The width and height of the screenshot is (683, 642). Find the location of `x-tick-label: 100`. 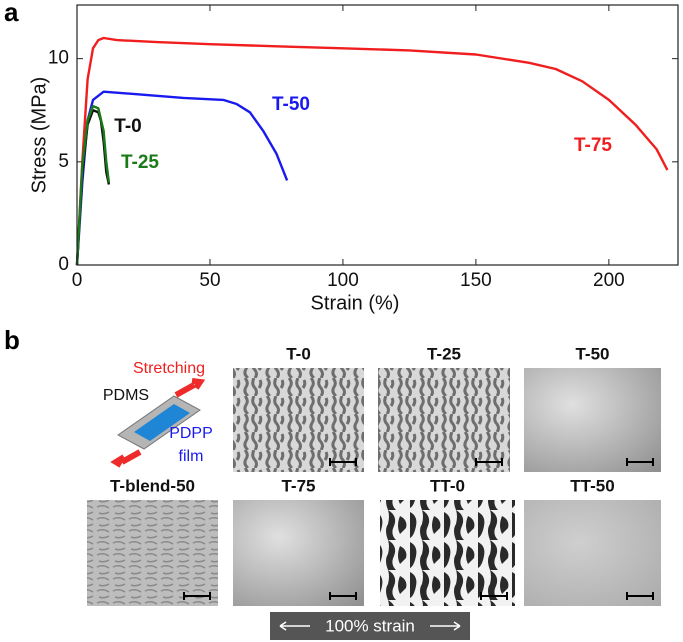

x-tick-label: 100 is located at coordinates (343, 280).